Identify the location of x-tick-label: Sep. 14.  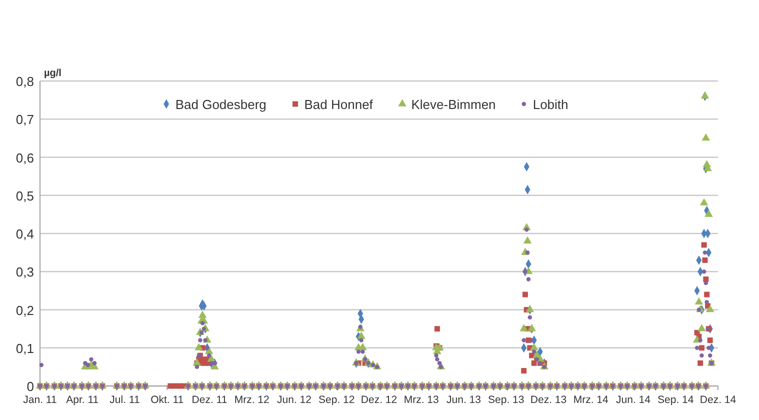
(676, 400).